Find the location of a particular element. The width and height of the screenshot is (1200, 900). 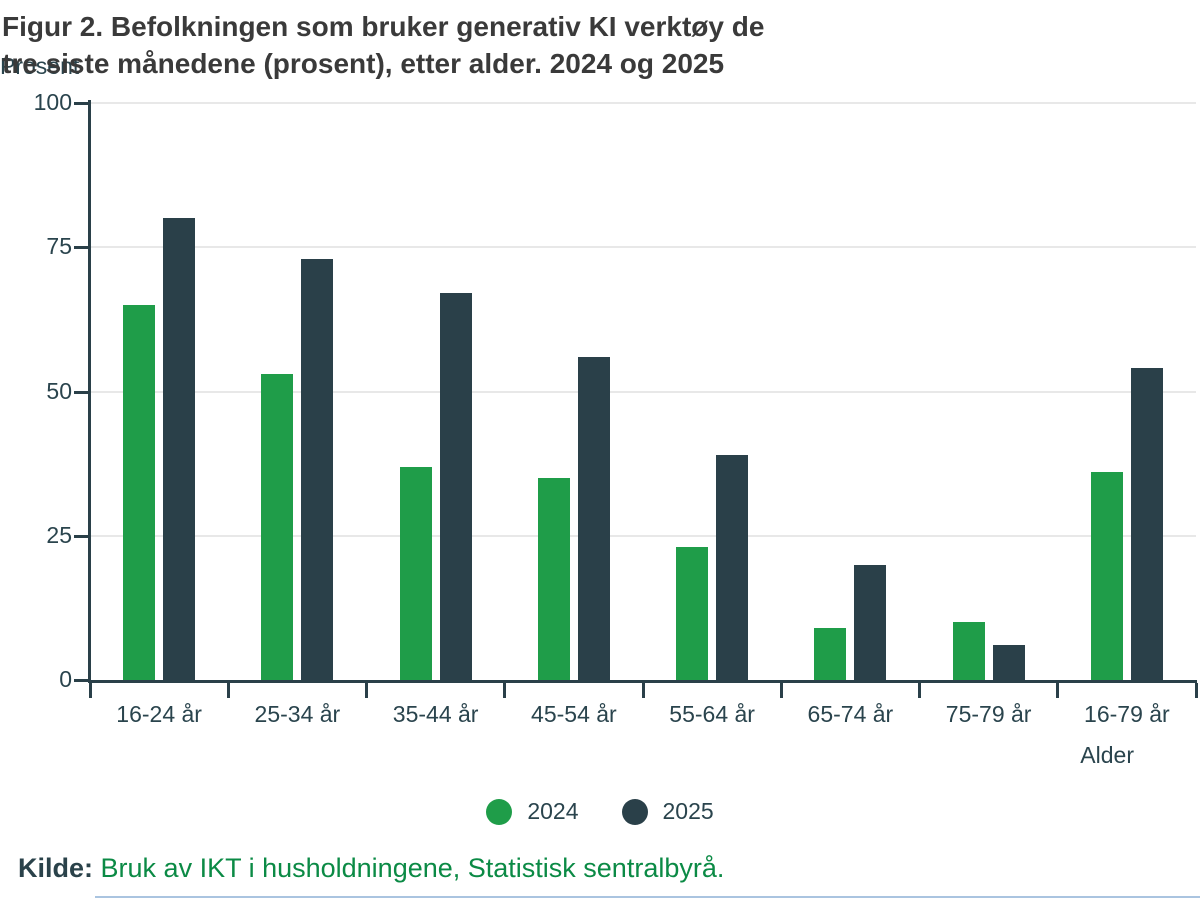

x-axis-title: Alder is located at coordinates (1107, 755).